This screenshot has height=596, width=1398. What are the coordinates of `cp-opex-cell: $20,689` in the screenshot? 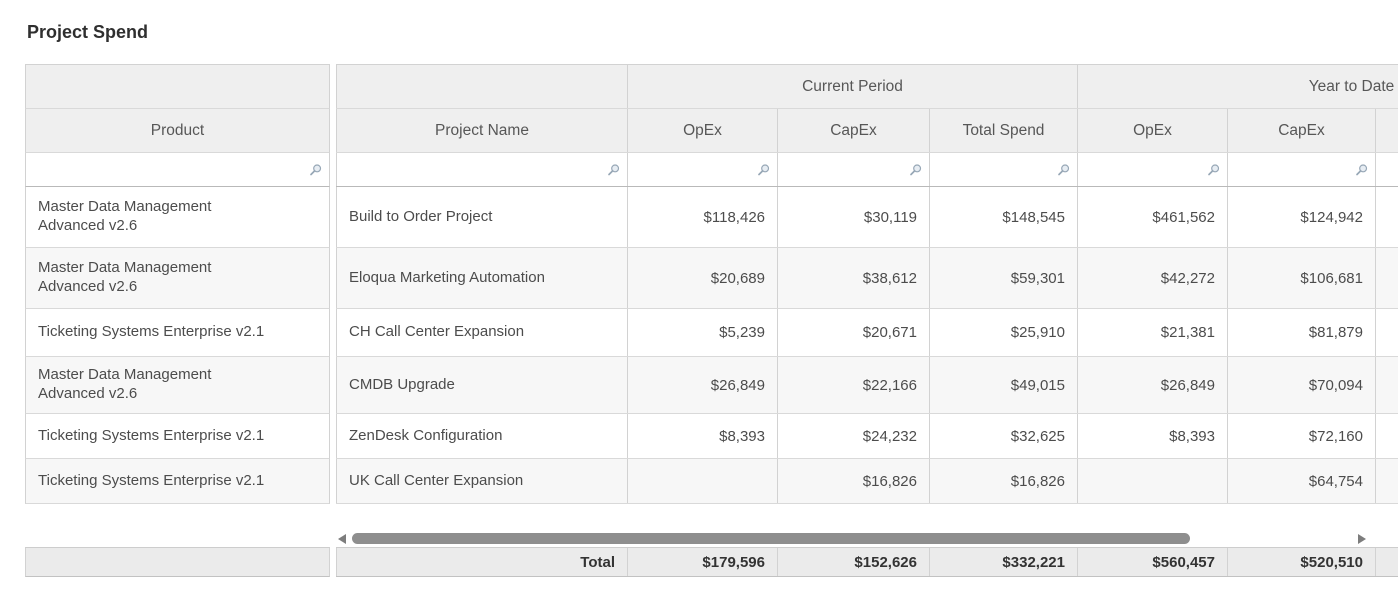 It's located at (703, 278).